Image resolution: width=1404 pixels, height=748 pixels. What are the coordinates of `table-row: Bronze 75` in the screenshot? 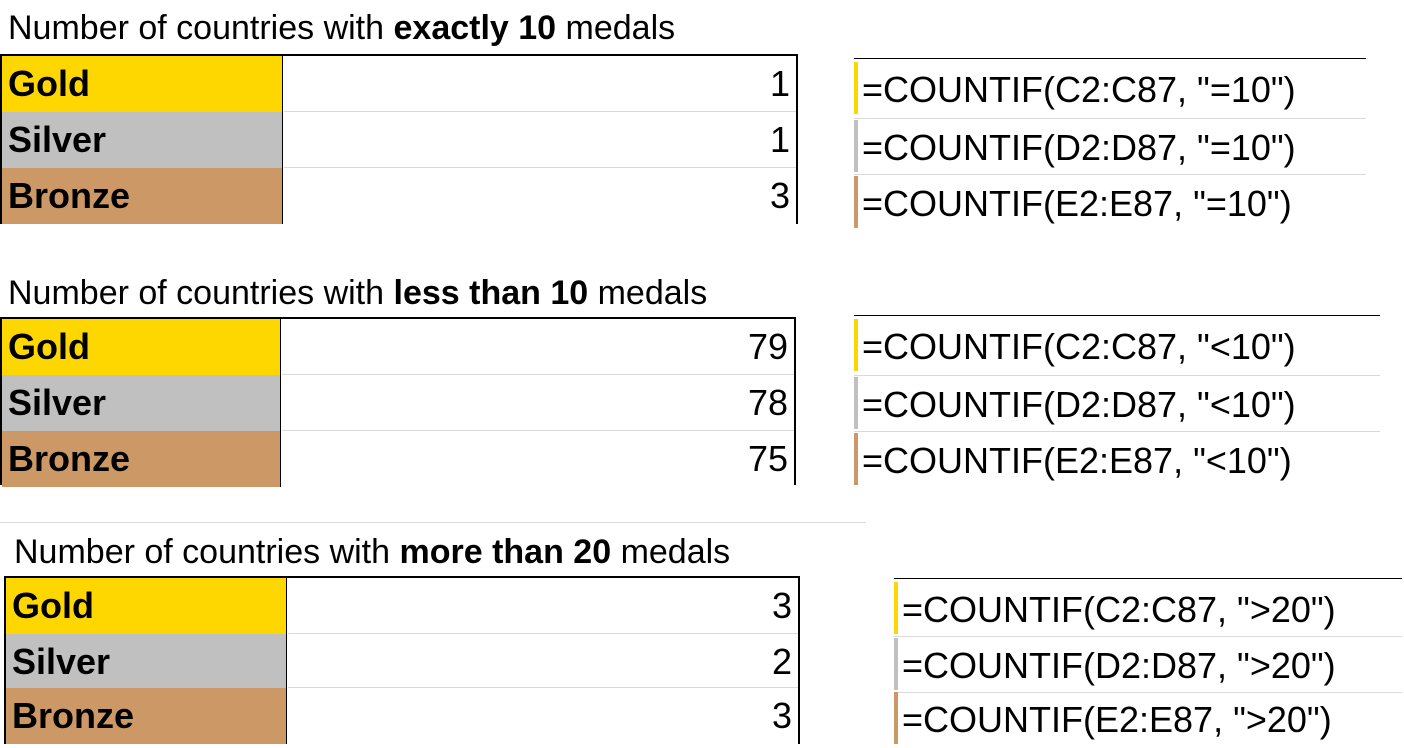 It's located at (398, 459).